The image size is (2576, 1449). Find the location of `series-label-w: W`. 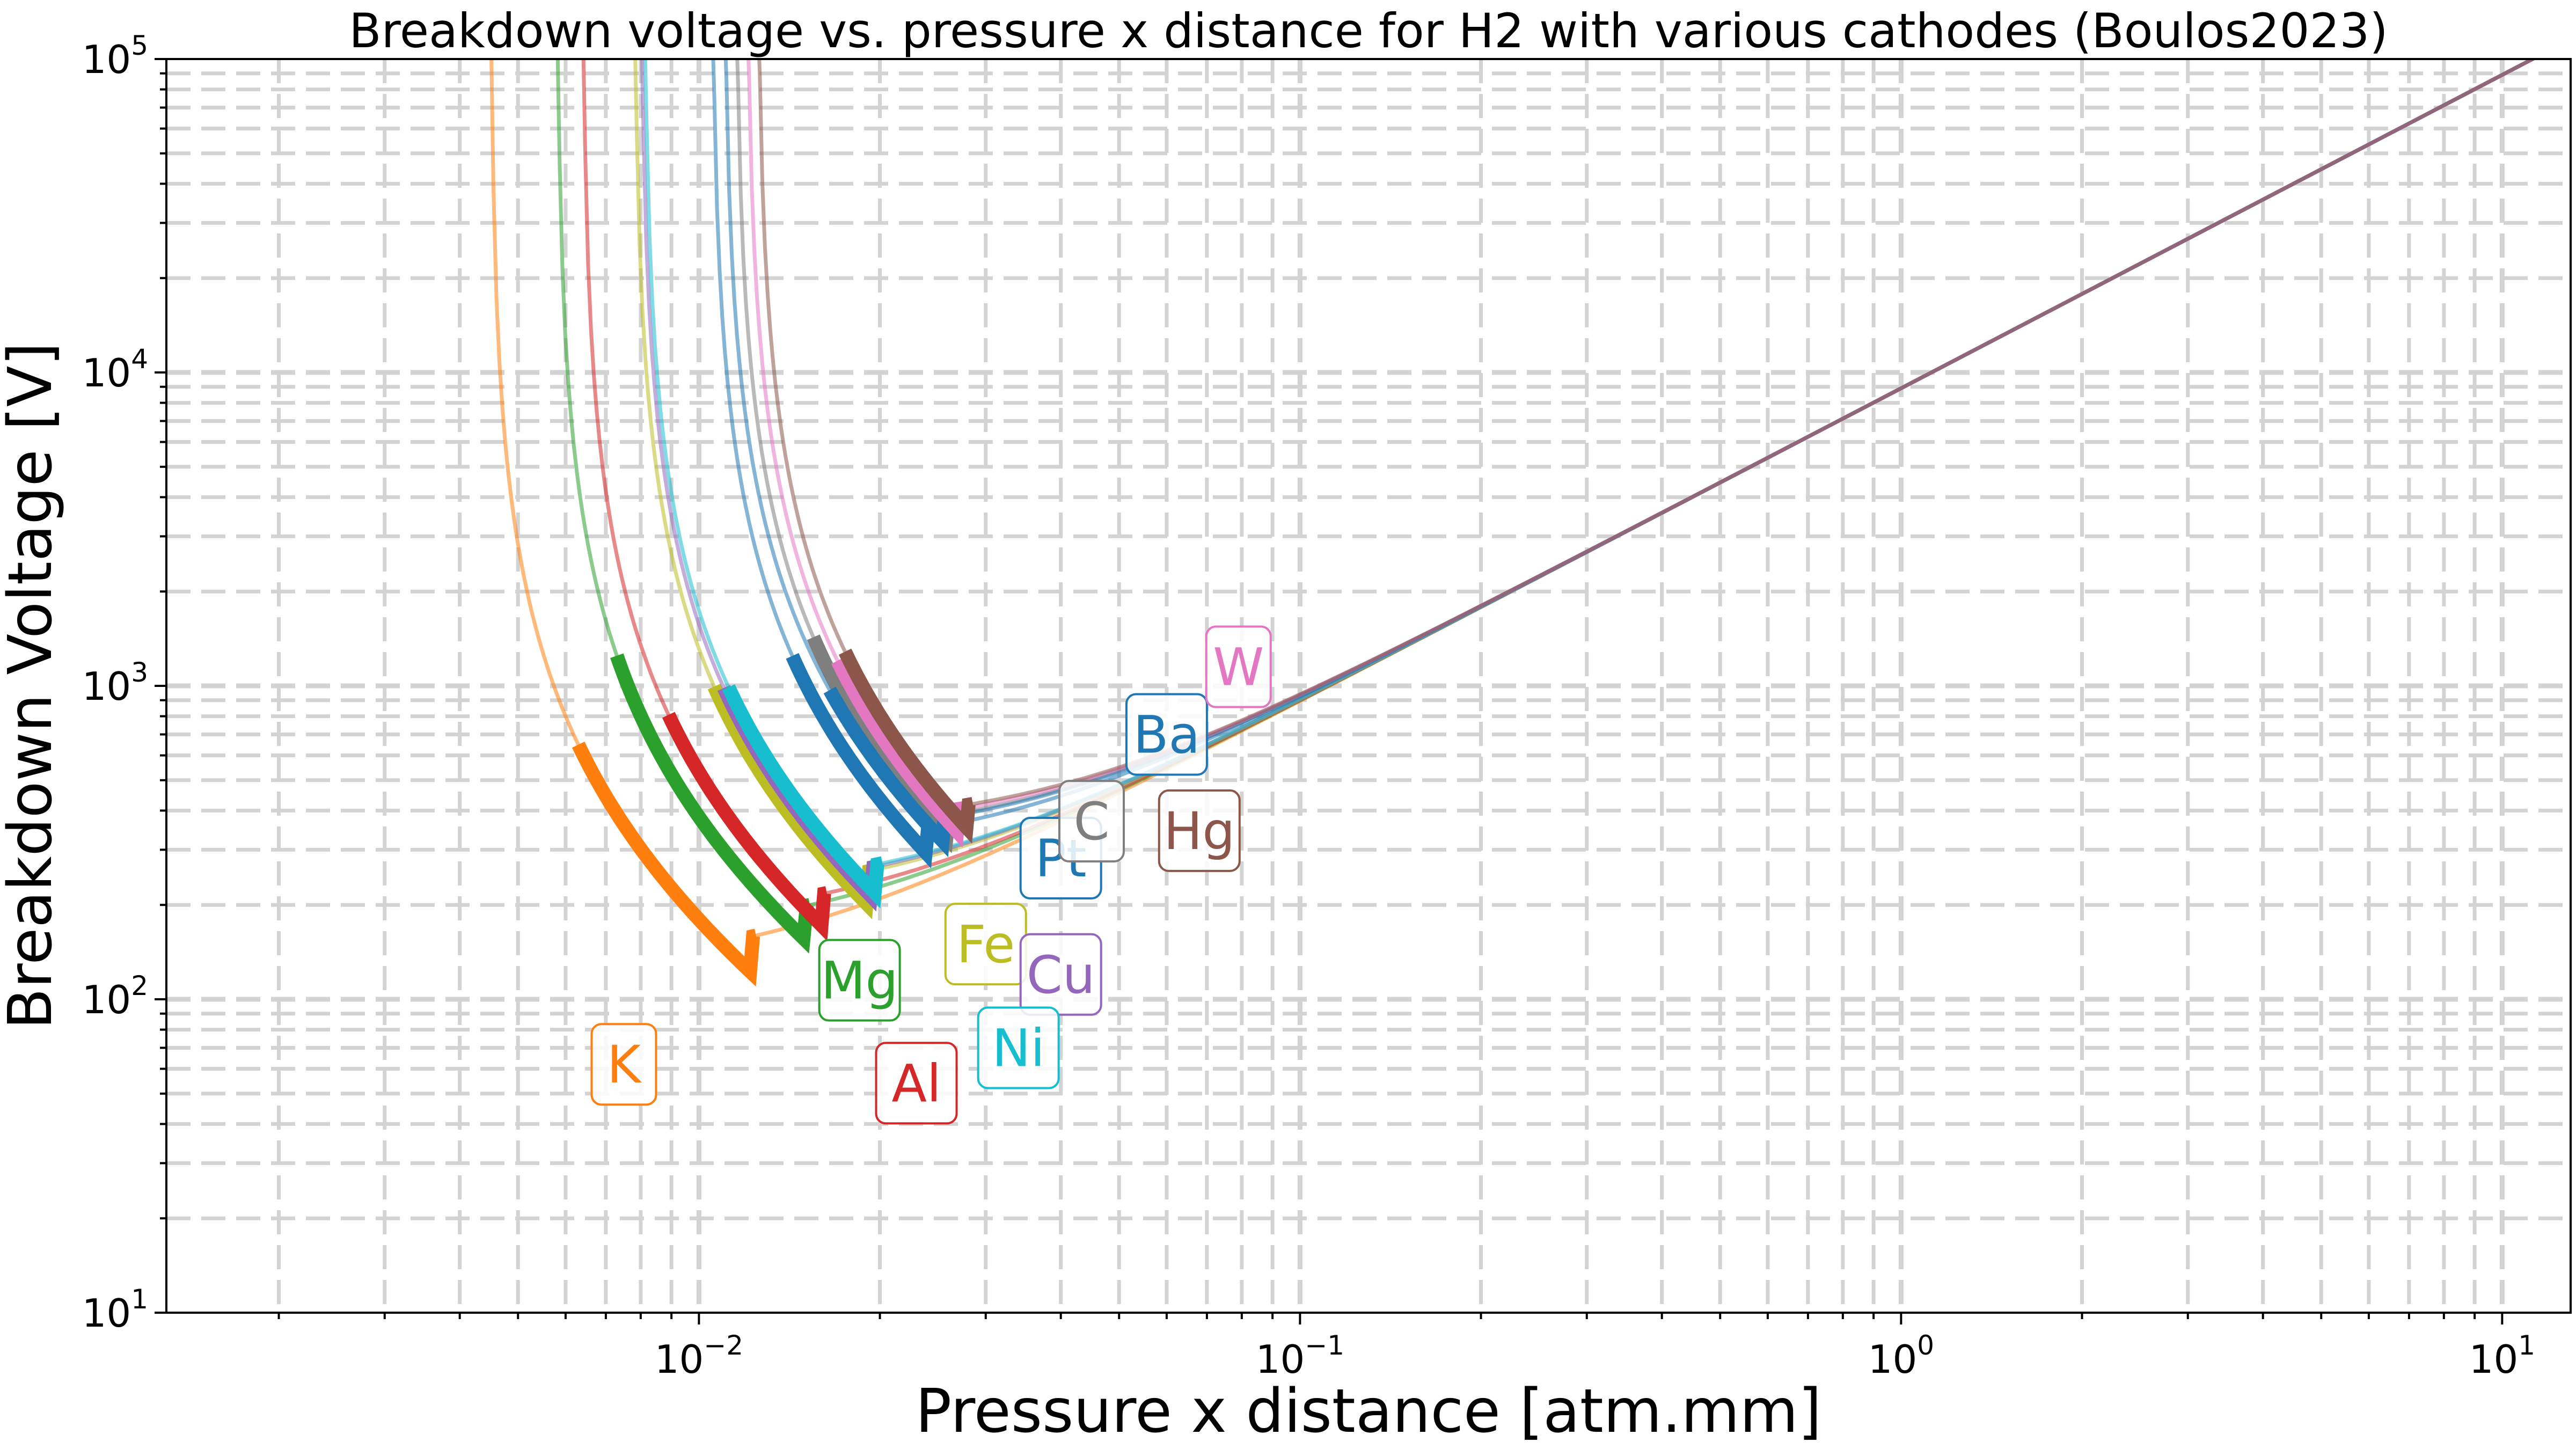

series-label-w: W is located at coordinates (1238, 666).